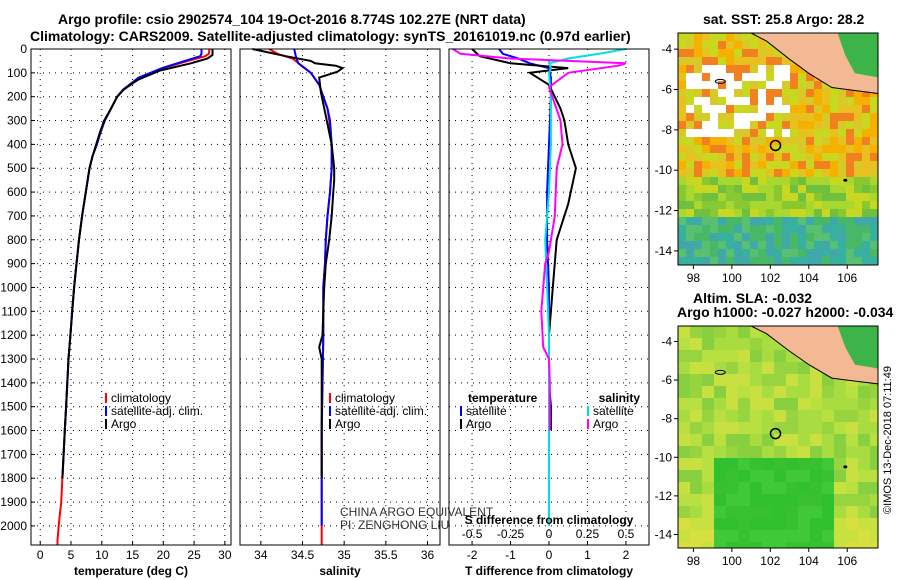  I want to click on sst_map: 98 100 102 104 106 -4 -6 -8 -10 -12 -14, so click(767, 158).